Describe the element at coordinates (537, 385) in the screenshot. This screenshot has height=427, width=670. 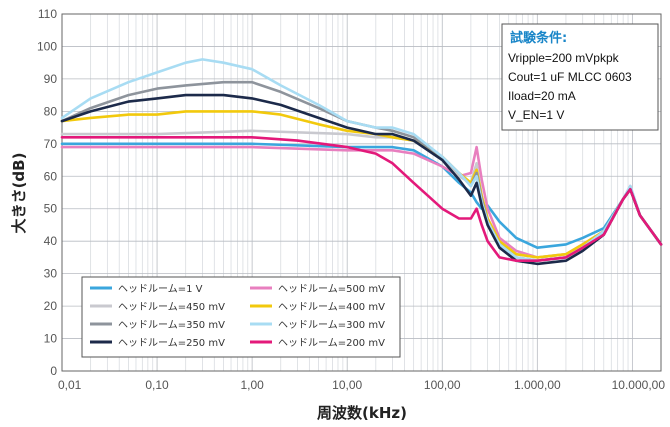
I see `x-tick-label: 1.000,00` at that location.